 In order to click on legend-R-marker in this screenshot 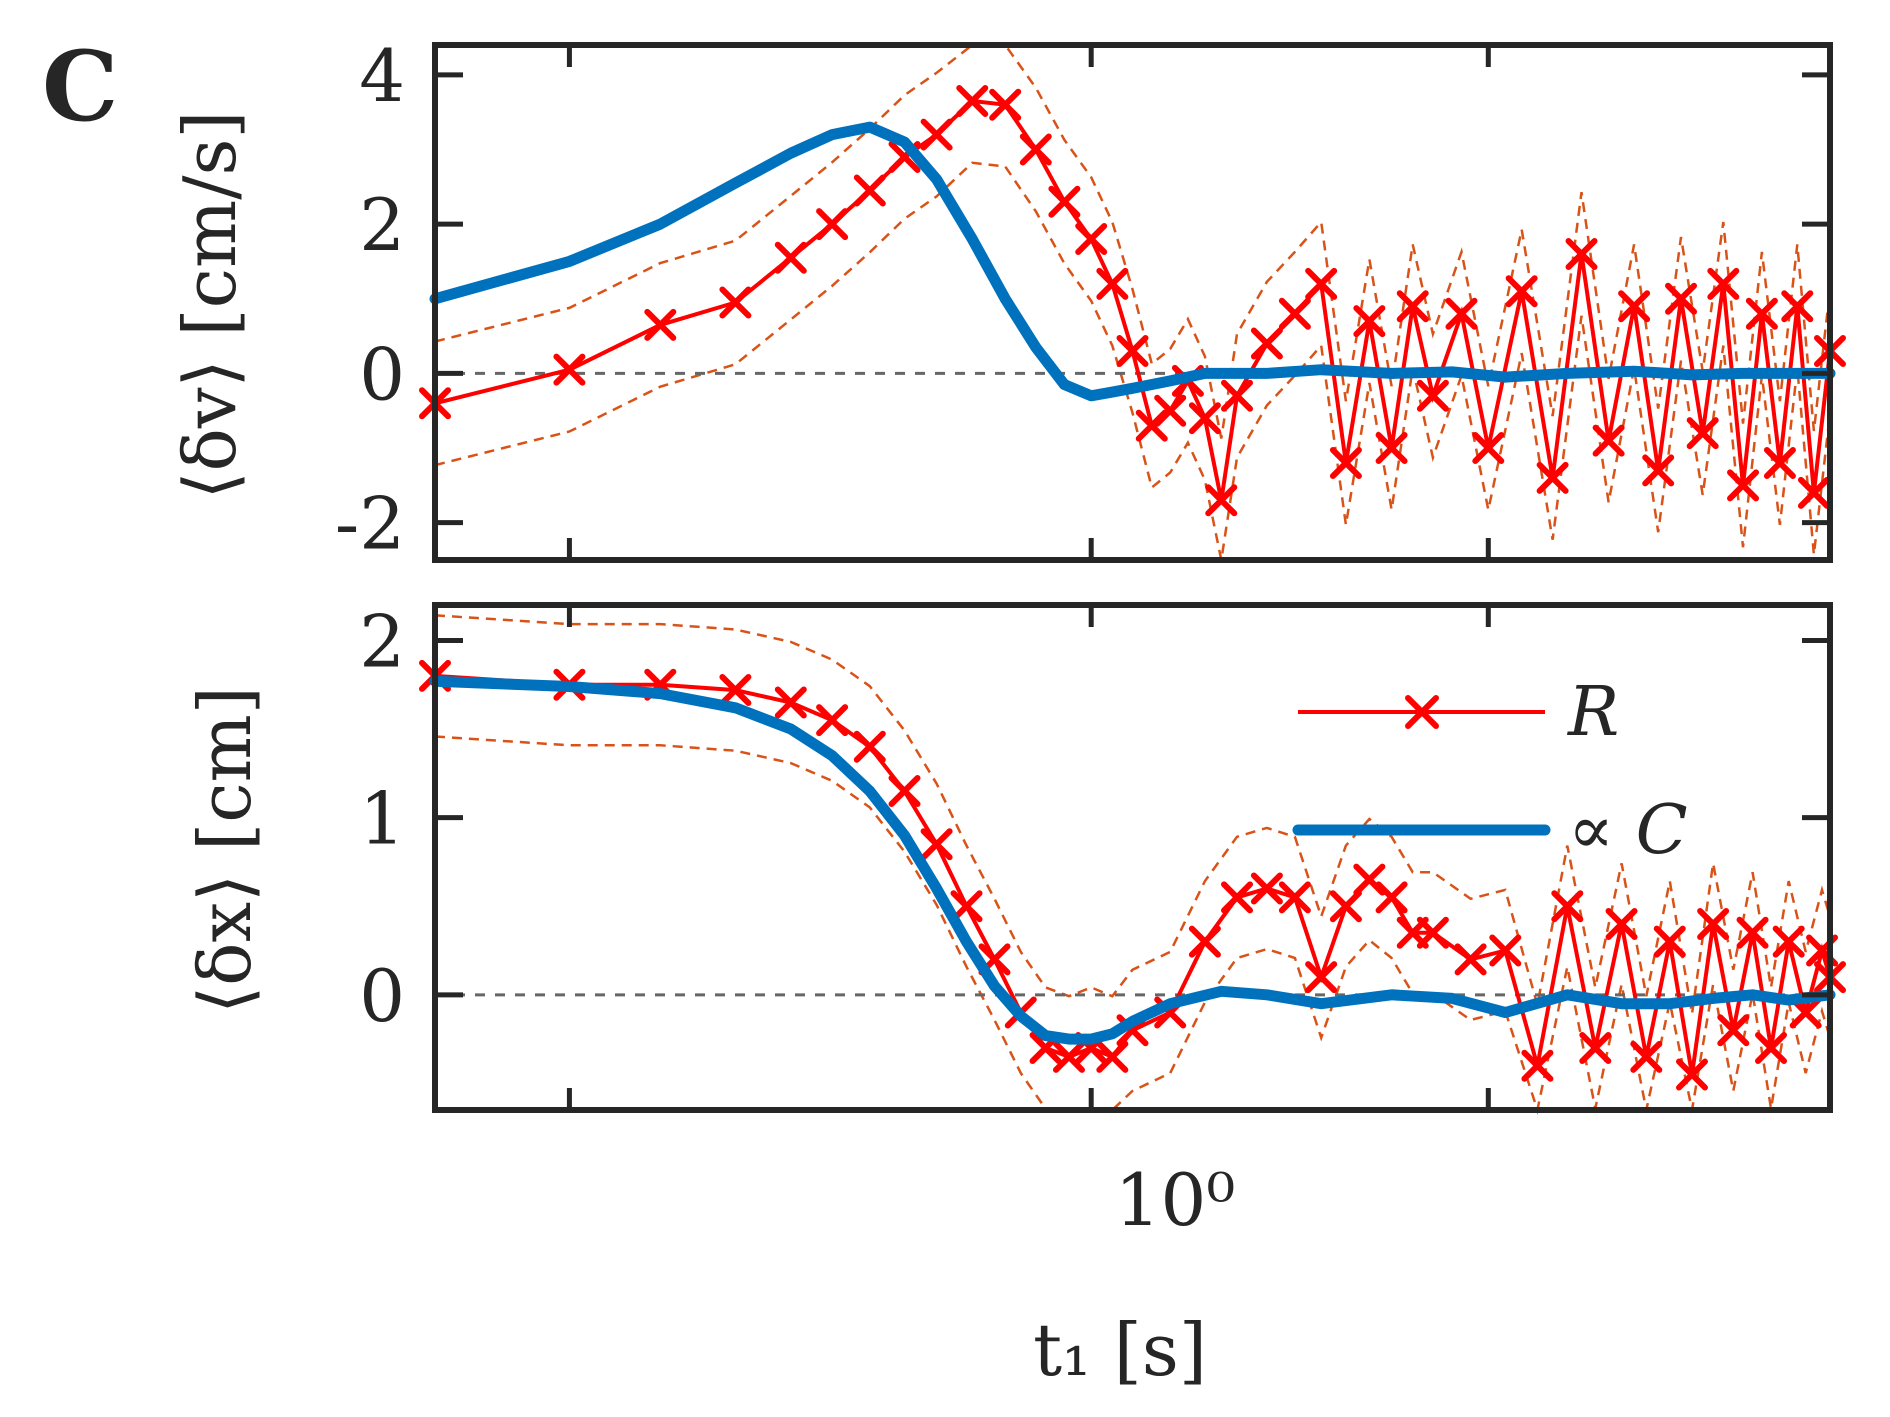, I will do `click(1422, 712)`.